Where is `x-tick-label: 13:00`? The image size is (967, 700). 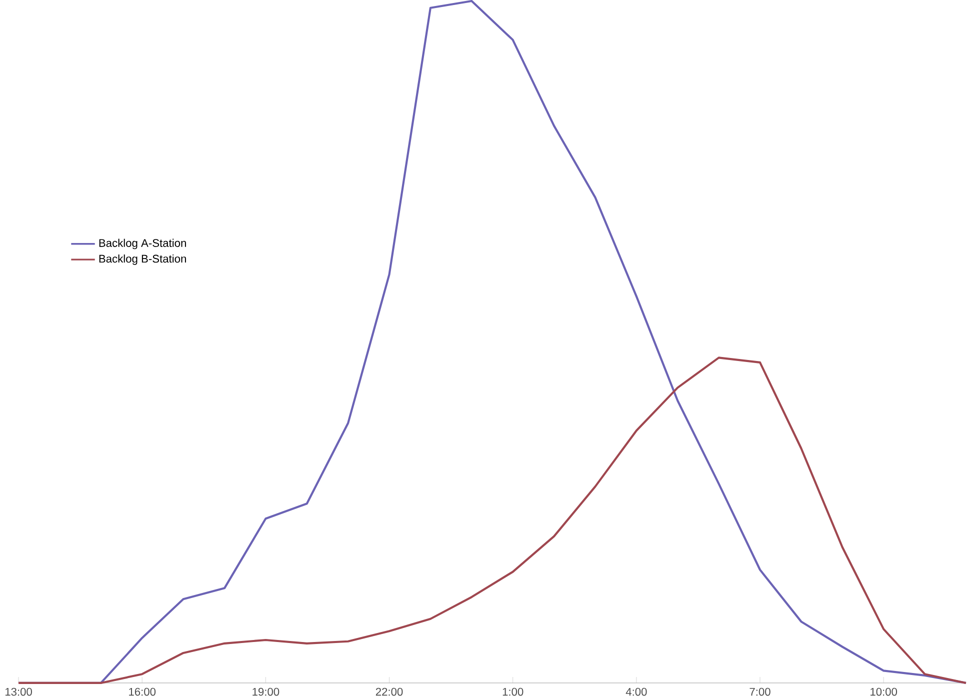 x-tick-label: 13:00 is located at coordinates (18, 692).